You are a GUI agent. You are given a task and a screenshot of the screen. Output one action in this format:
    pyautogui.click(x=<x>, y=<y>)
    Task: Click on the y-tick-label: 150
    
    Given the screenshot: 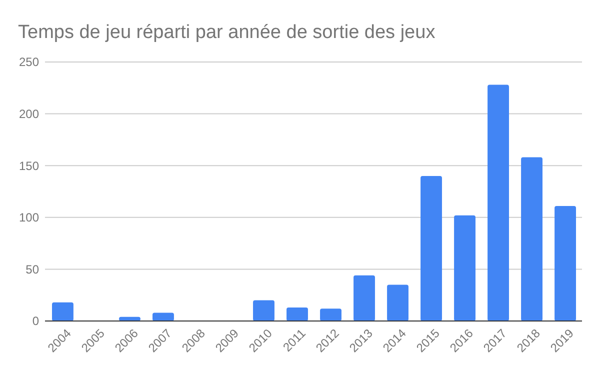 What is the action you would take?
    pyautogui.click(x=29, y=165)
    